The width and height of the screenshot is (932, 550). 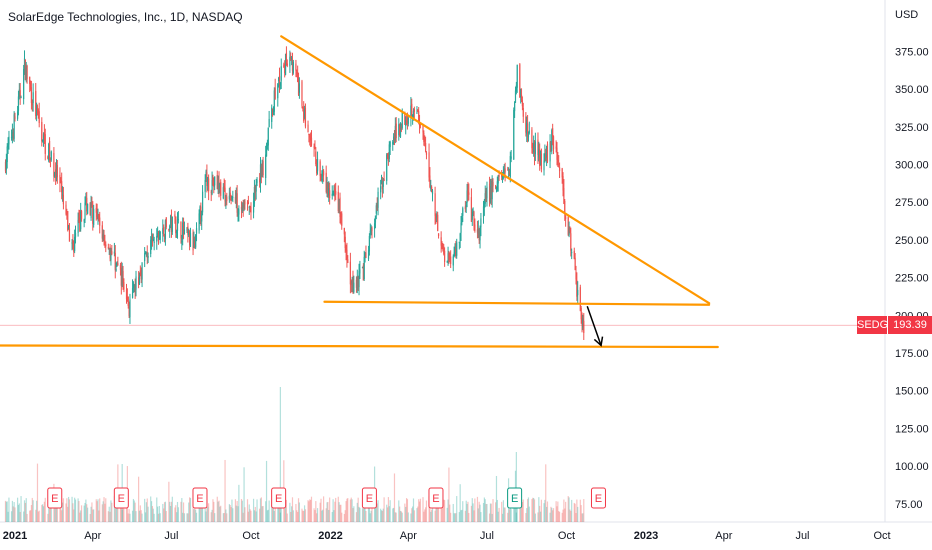 I want to click on support-line, so click(x=517, y=303).